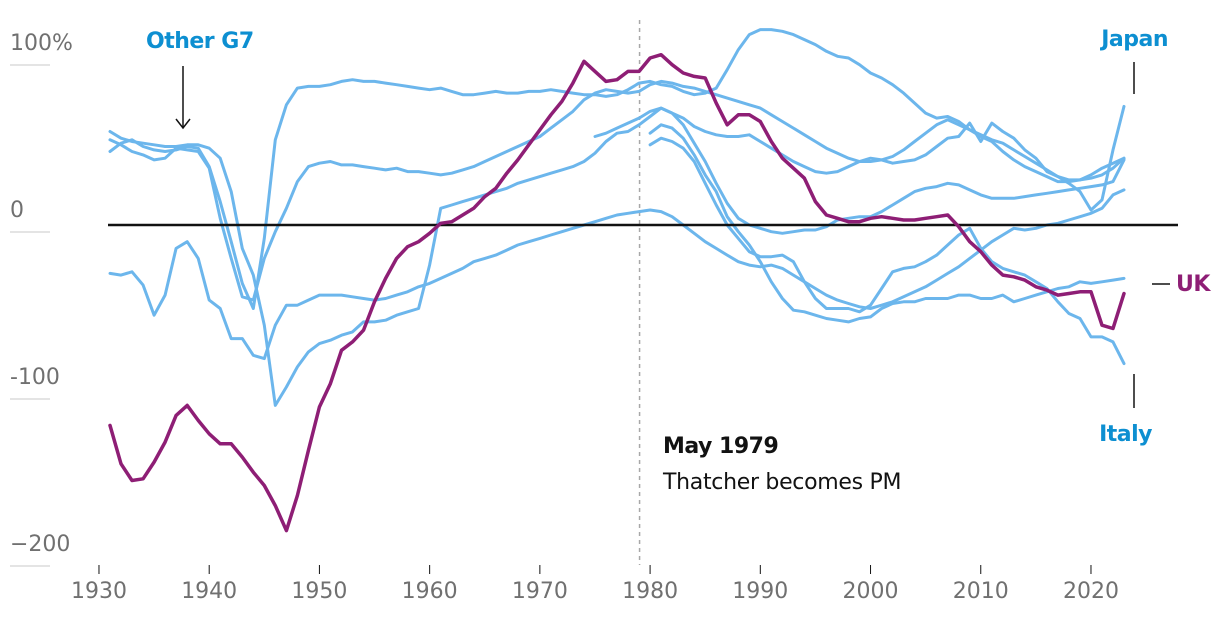 This screenshot has width=1220, height=620. Describe the element at coordinates (209, 591) in the screenshot. I see `x-tick-label: 1940` at that location.